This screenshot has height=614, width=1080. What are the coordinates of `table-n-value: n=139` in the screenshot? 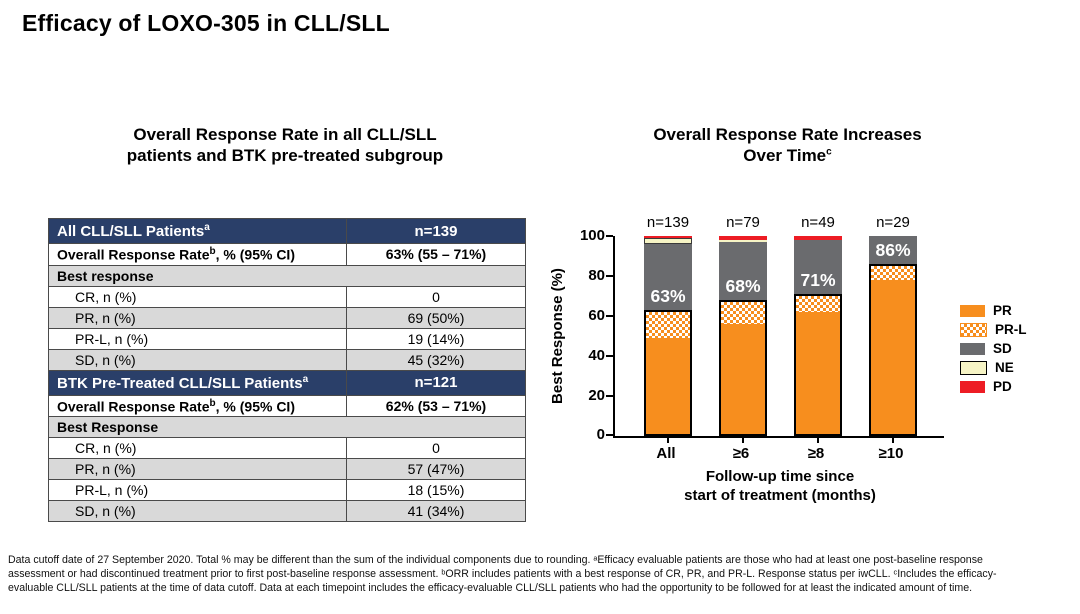 It's located at (436, 231).